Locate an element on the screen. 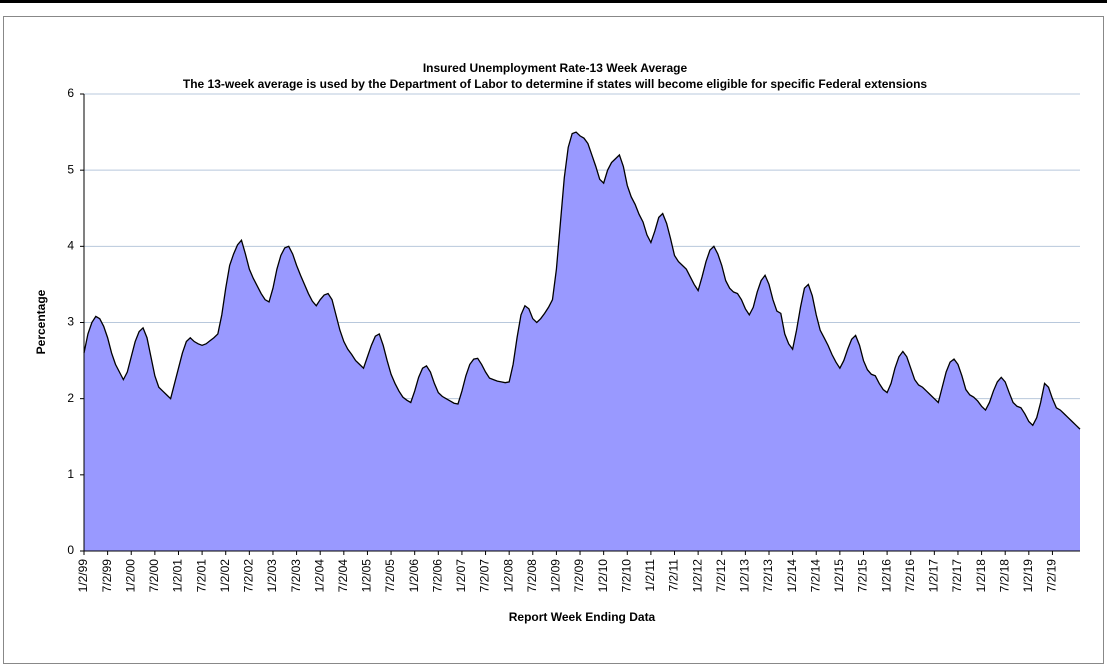  top-bar is located at coordinates (553, 1).